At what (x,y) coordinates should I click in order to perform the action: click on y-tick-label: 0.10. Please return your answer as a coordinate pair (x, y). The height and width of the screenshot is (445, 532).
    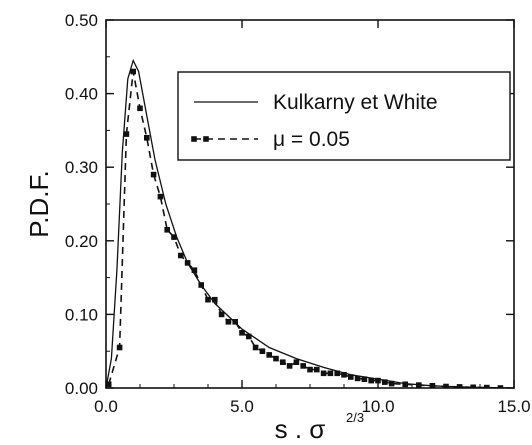
    Looking at the image, I should click on (81, 314).